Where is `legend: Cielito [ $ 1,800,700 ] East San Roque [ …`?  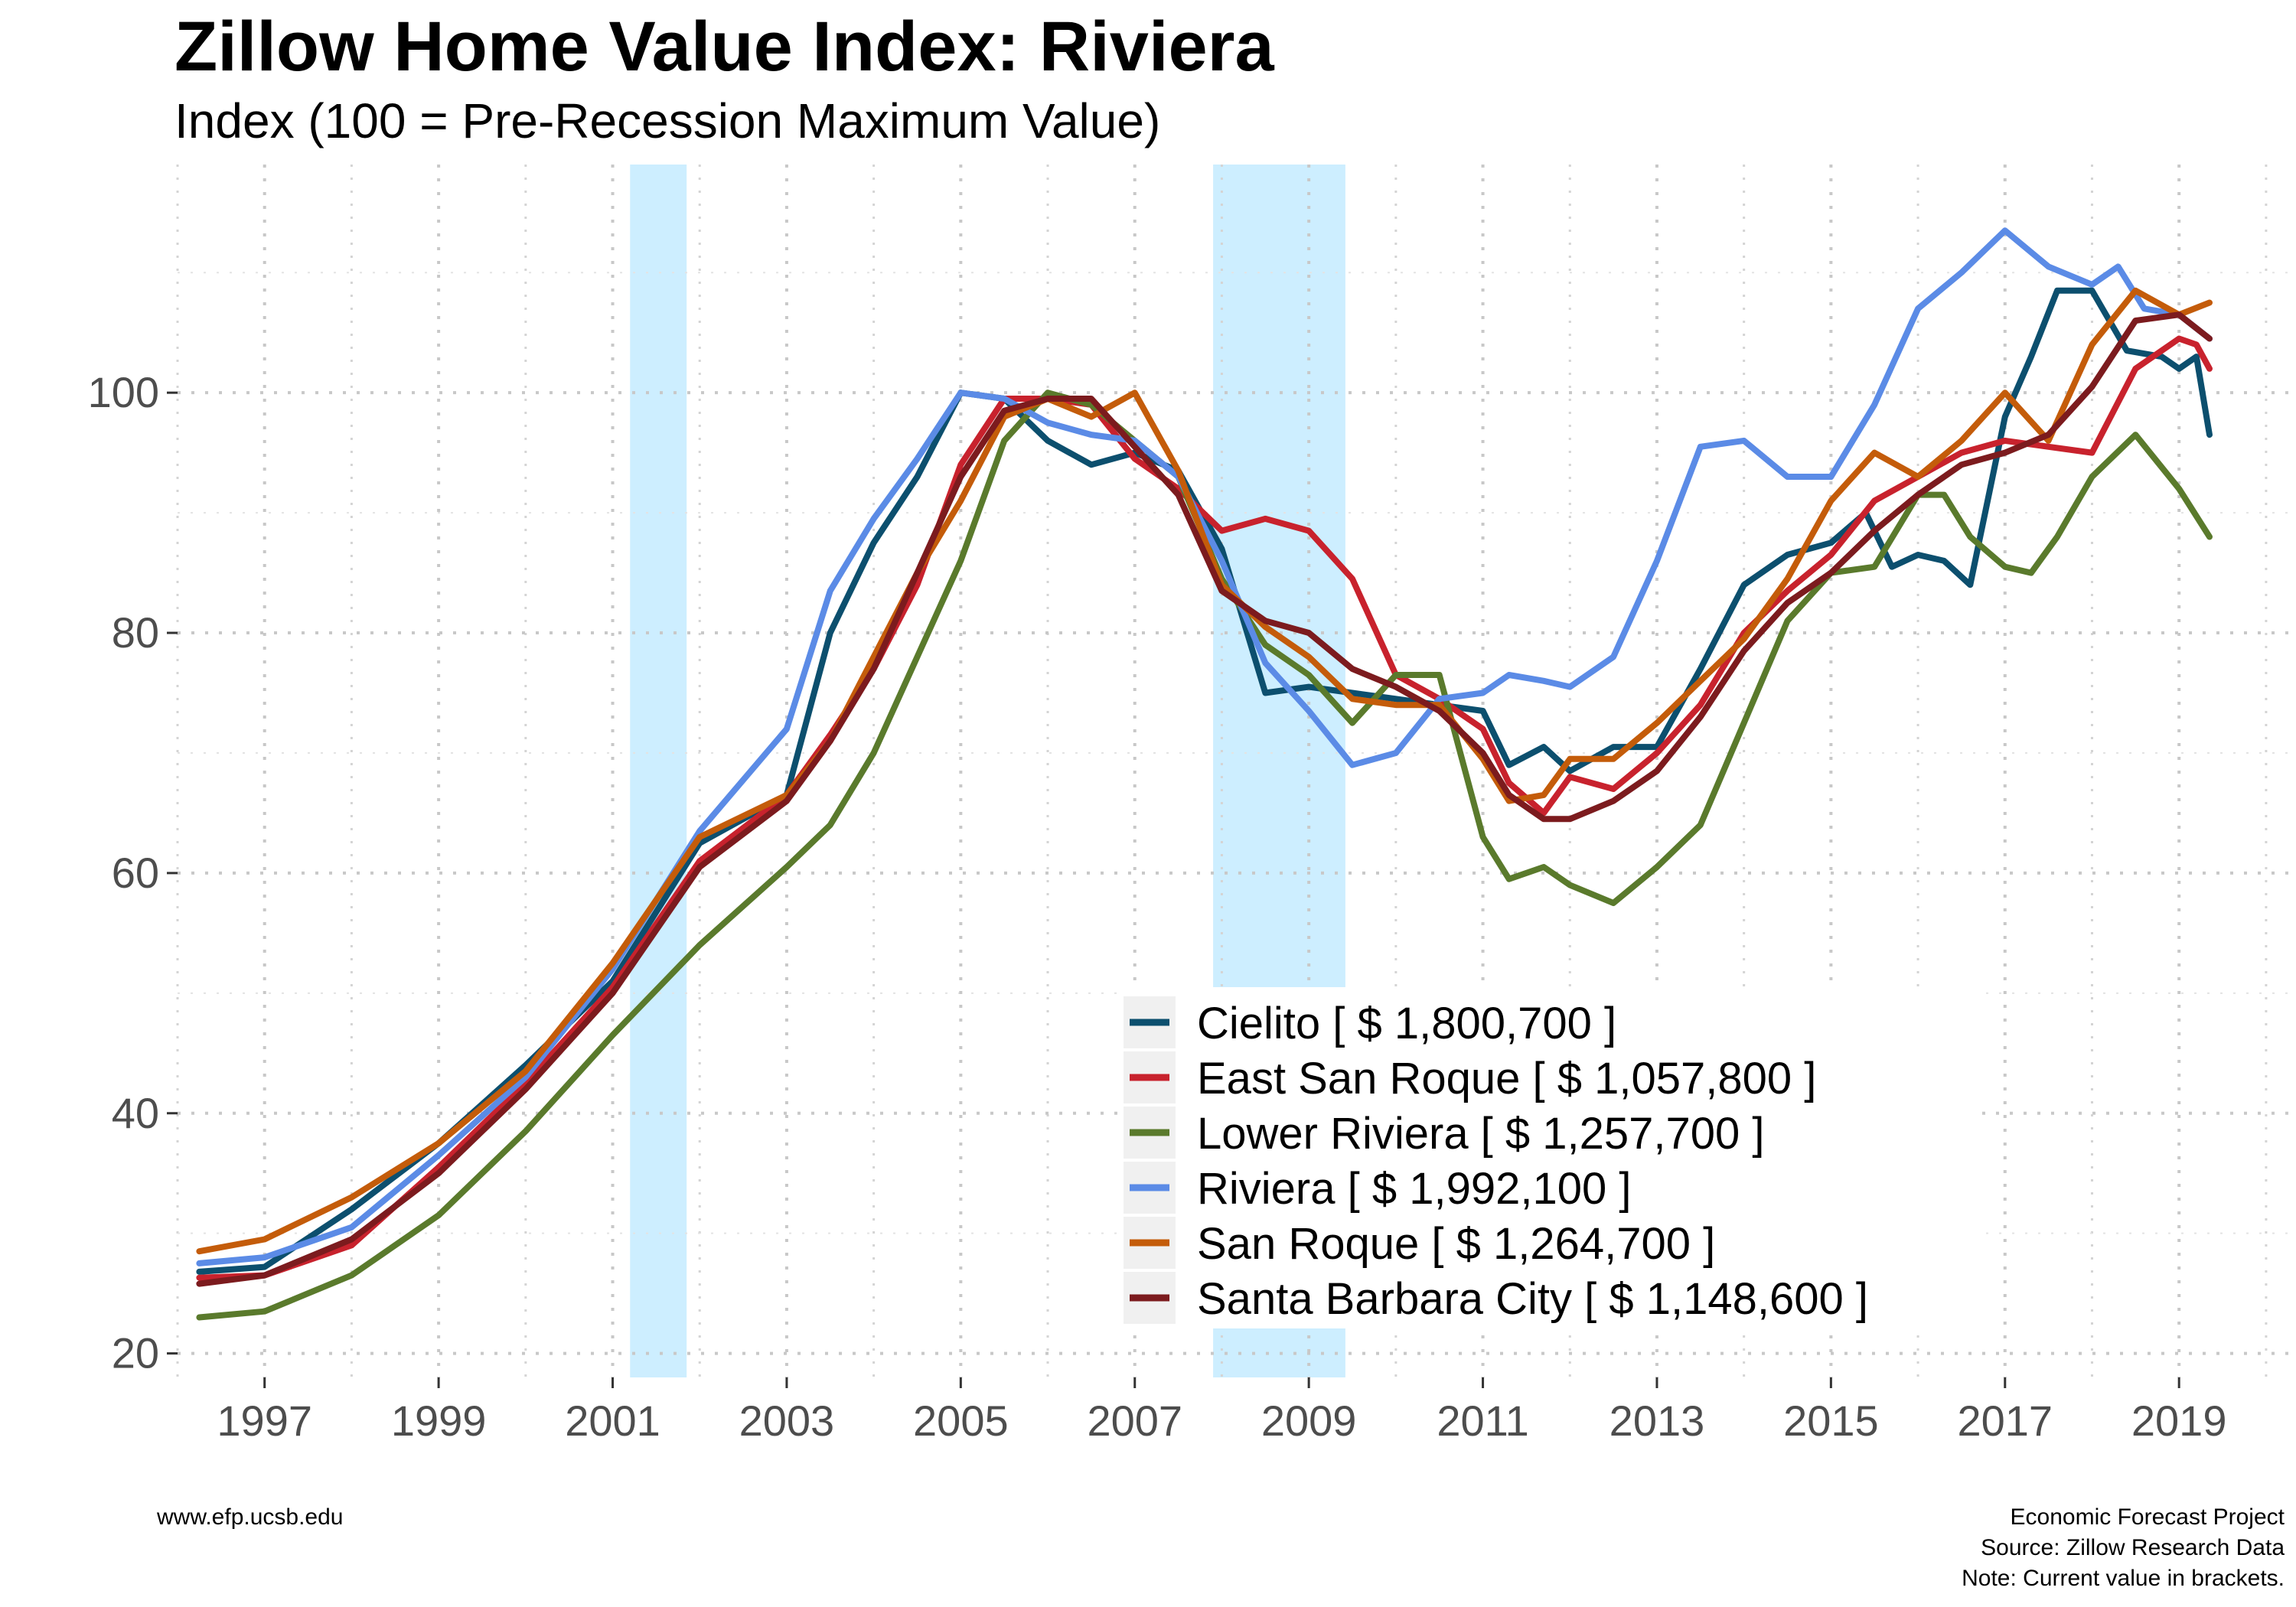
legend: Cielito [ $ 1,800,700 ] East San Roque [ … is located at coordinates (1552, 1157).